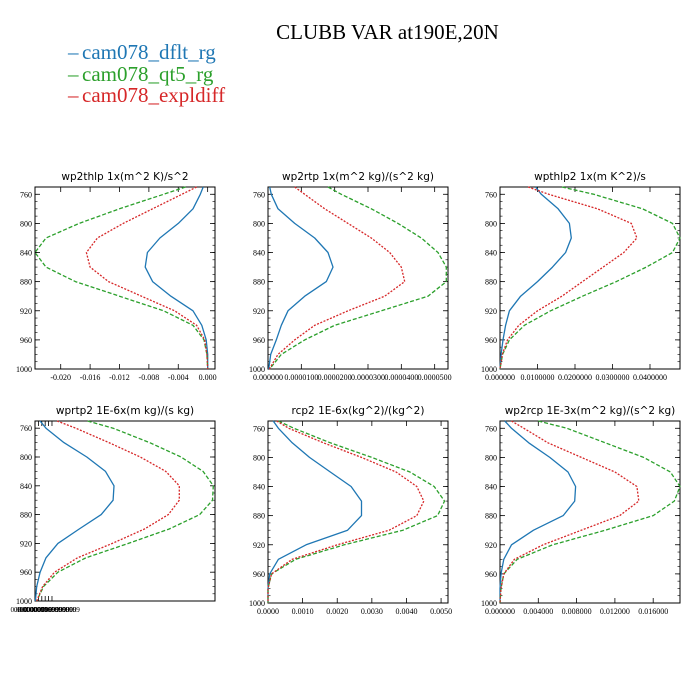  What do you see at coordinates (124, 177) in the screenshot?
I see `panel-title: wp2thlp 1x(m^2 K)/s^2` at bounding box center [124, 177].